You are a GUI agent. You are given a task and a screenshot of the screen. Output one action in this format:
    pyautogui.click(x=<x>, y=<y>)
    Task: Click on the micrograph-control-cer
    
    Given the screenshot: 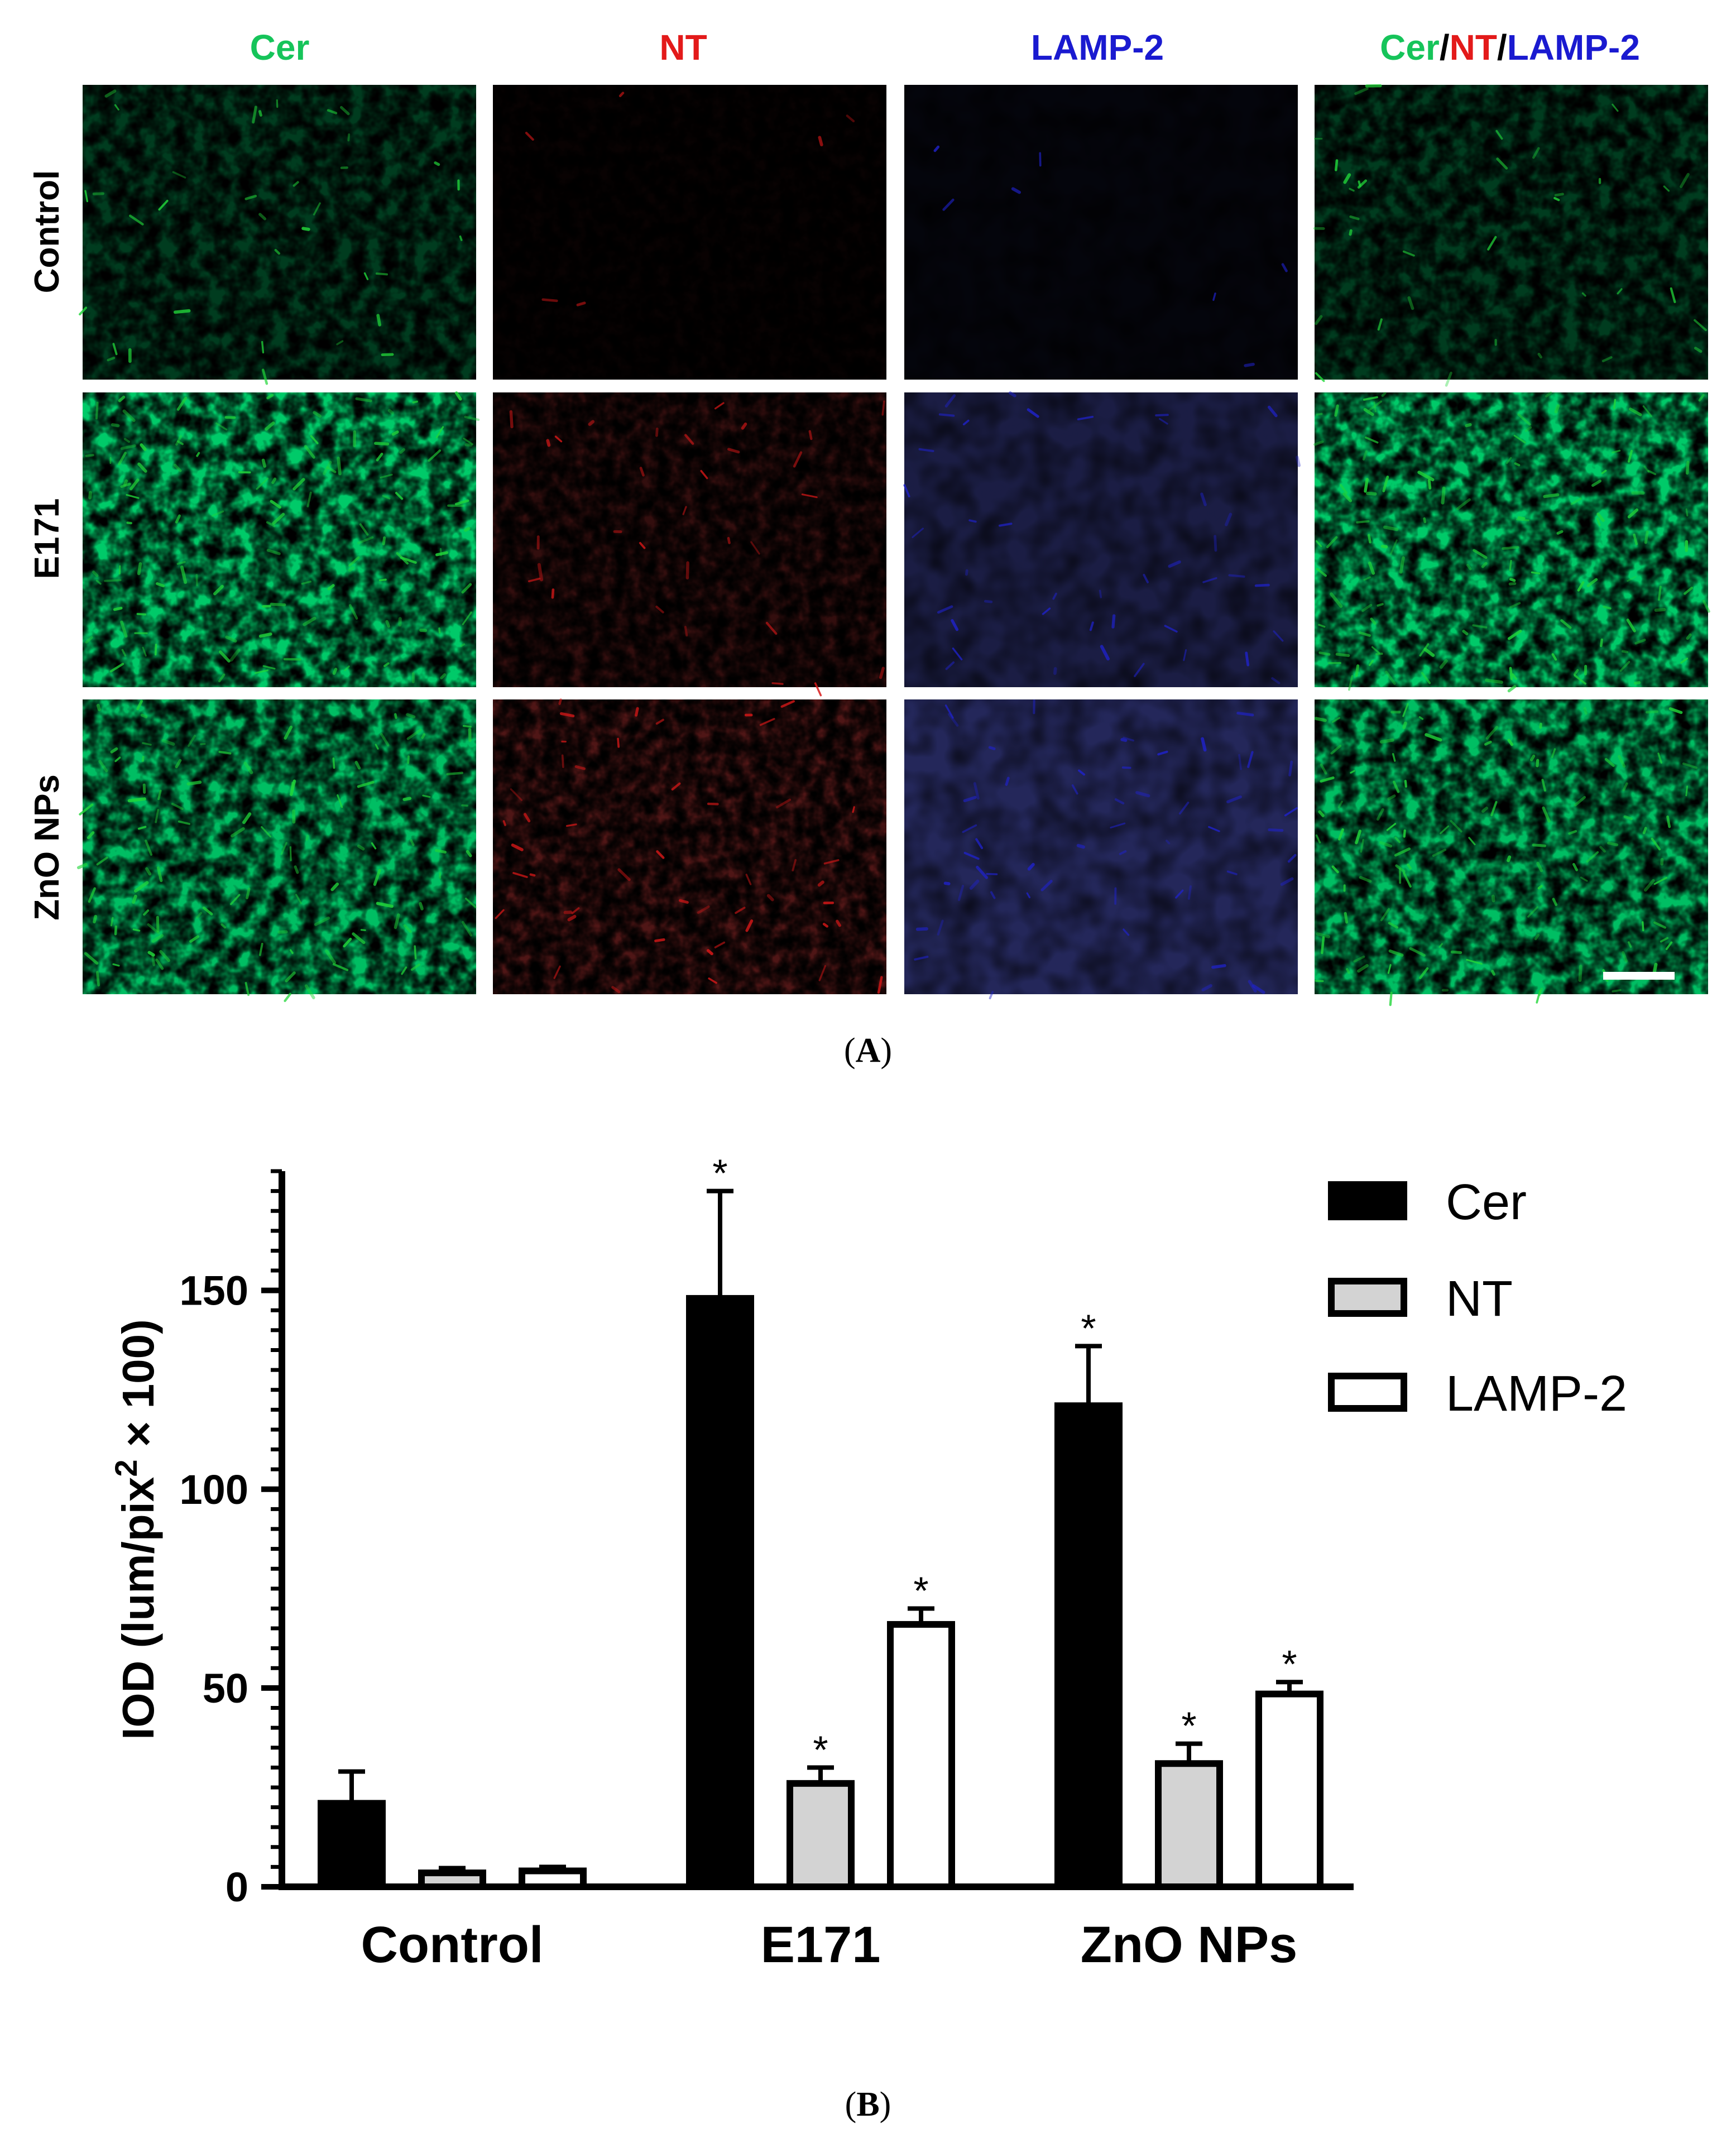 What is the action you would take?
    pyautogui.click(x=277, y=235)
    